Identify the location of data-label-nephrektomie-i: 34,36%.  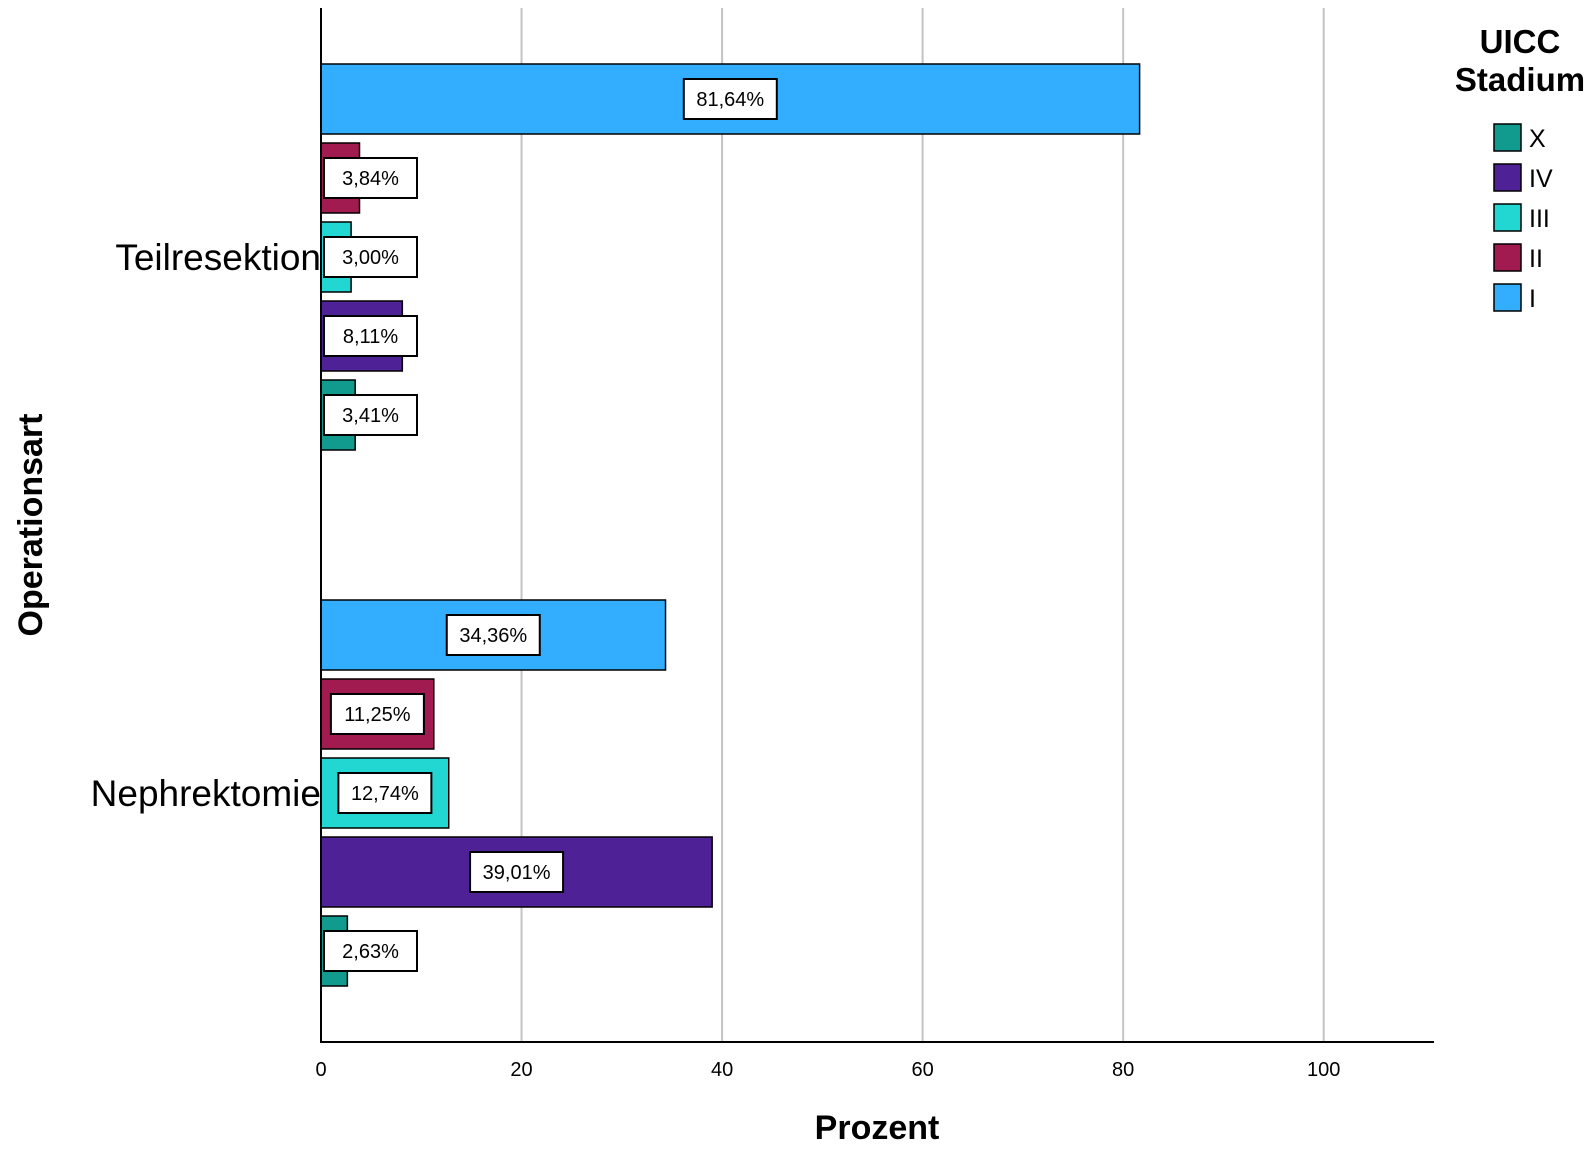
(493, 636).